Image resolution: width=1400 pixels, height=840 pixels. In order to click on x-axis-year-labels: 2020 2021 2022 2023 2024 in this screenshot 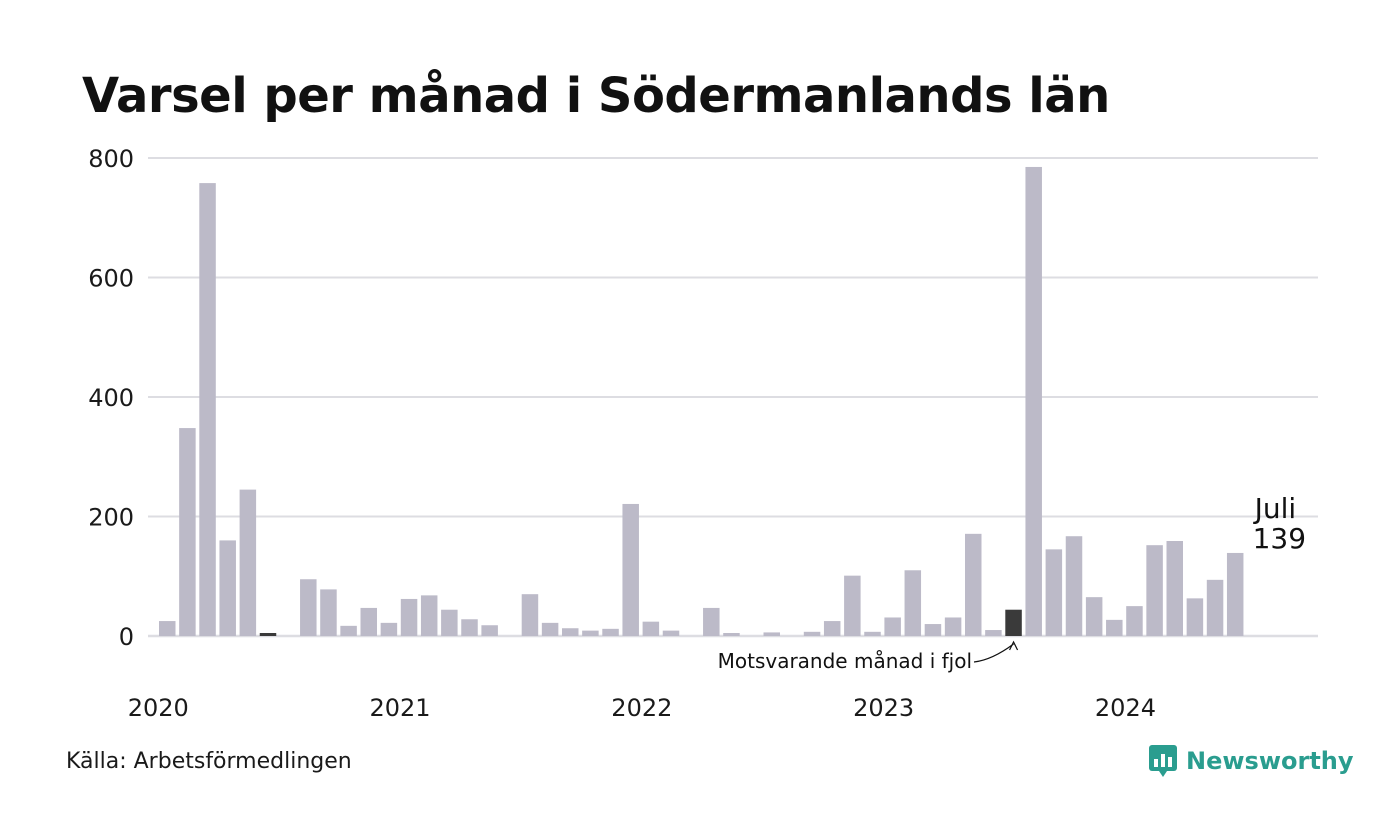, I will do `click(642, 708)`.